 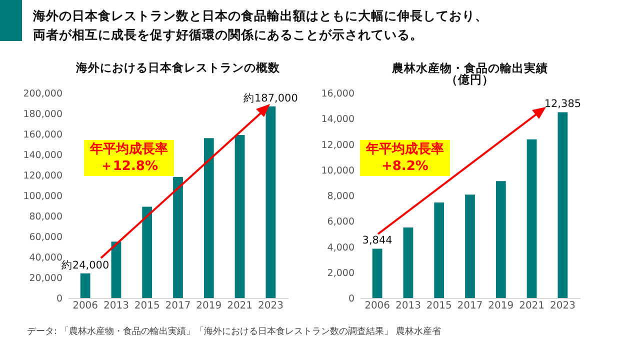 What do you see at coordinates (377, 240) in the screenshot?
I see `annotation: 3,844` at bounding box center [377, 240].